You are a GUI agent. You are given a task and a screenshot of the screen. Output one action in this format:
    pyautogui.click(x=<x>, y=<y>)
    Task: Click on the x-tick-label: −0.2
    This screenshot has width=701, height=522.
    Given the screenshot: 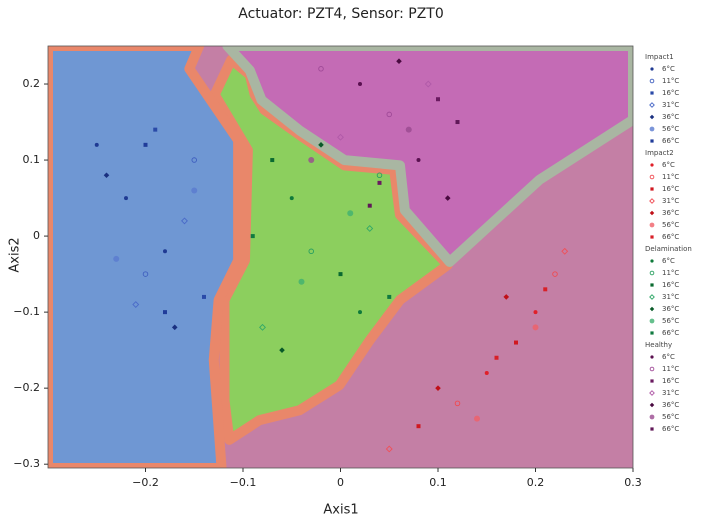 What is the action you would take?
    pyautogui.click(x=145, y=482)
    